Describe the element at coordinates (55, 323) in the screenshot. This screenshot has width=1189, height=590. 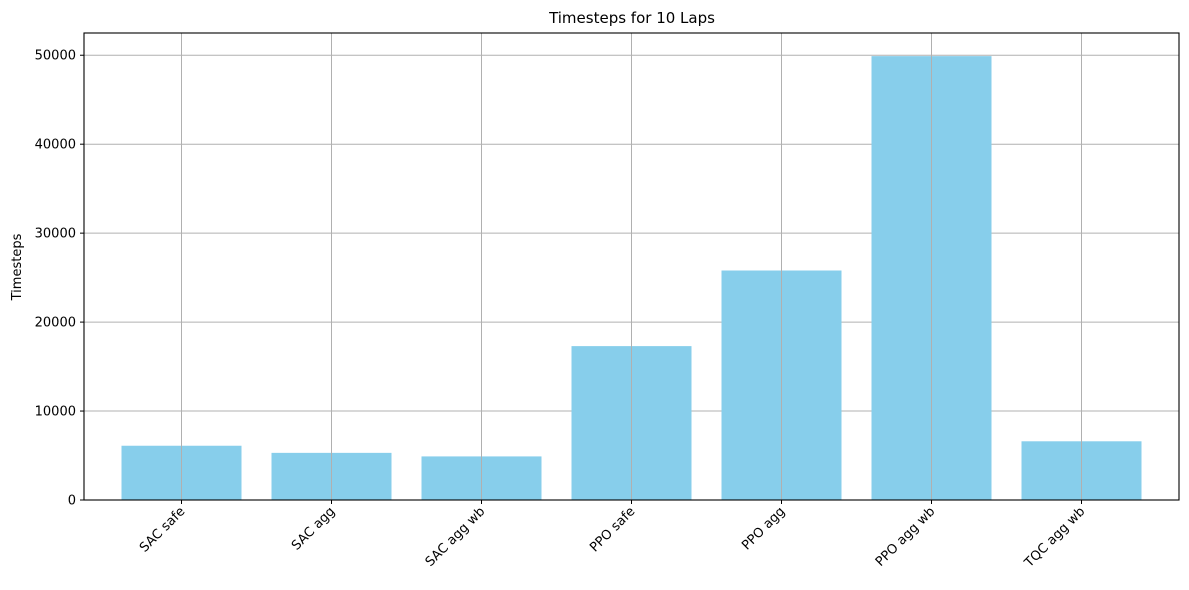
I see `y-tick-label: 20000` at that location.